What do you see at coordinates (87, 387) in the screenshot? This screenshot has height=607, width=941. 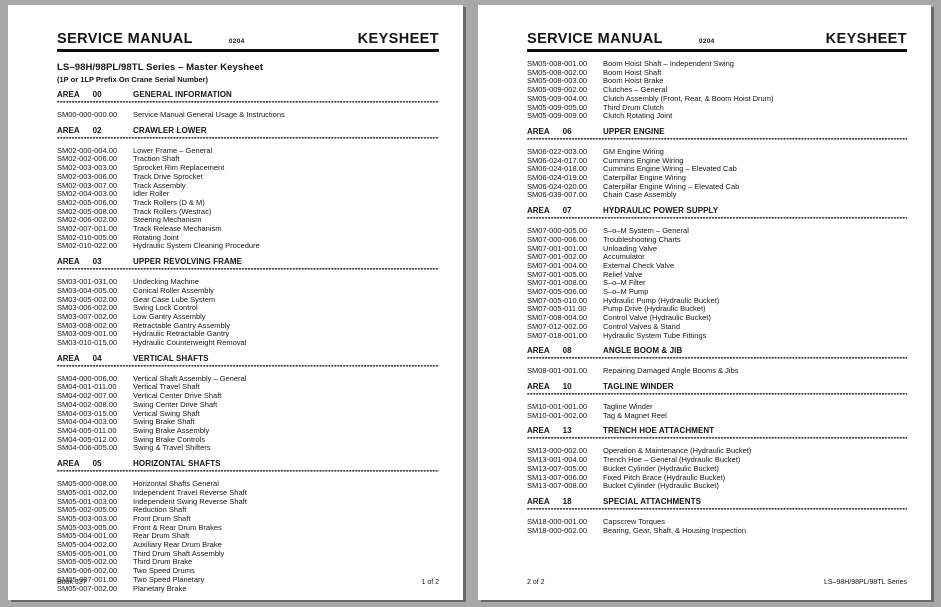 I see `item-code: SM04-001-011.00` at bounding box center [87, 387].